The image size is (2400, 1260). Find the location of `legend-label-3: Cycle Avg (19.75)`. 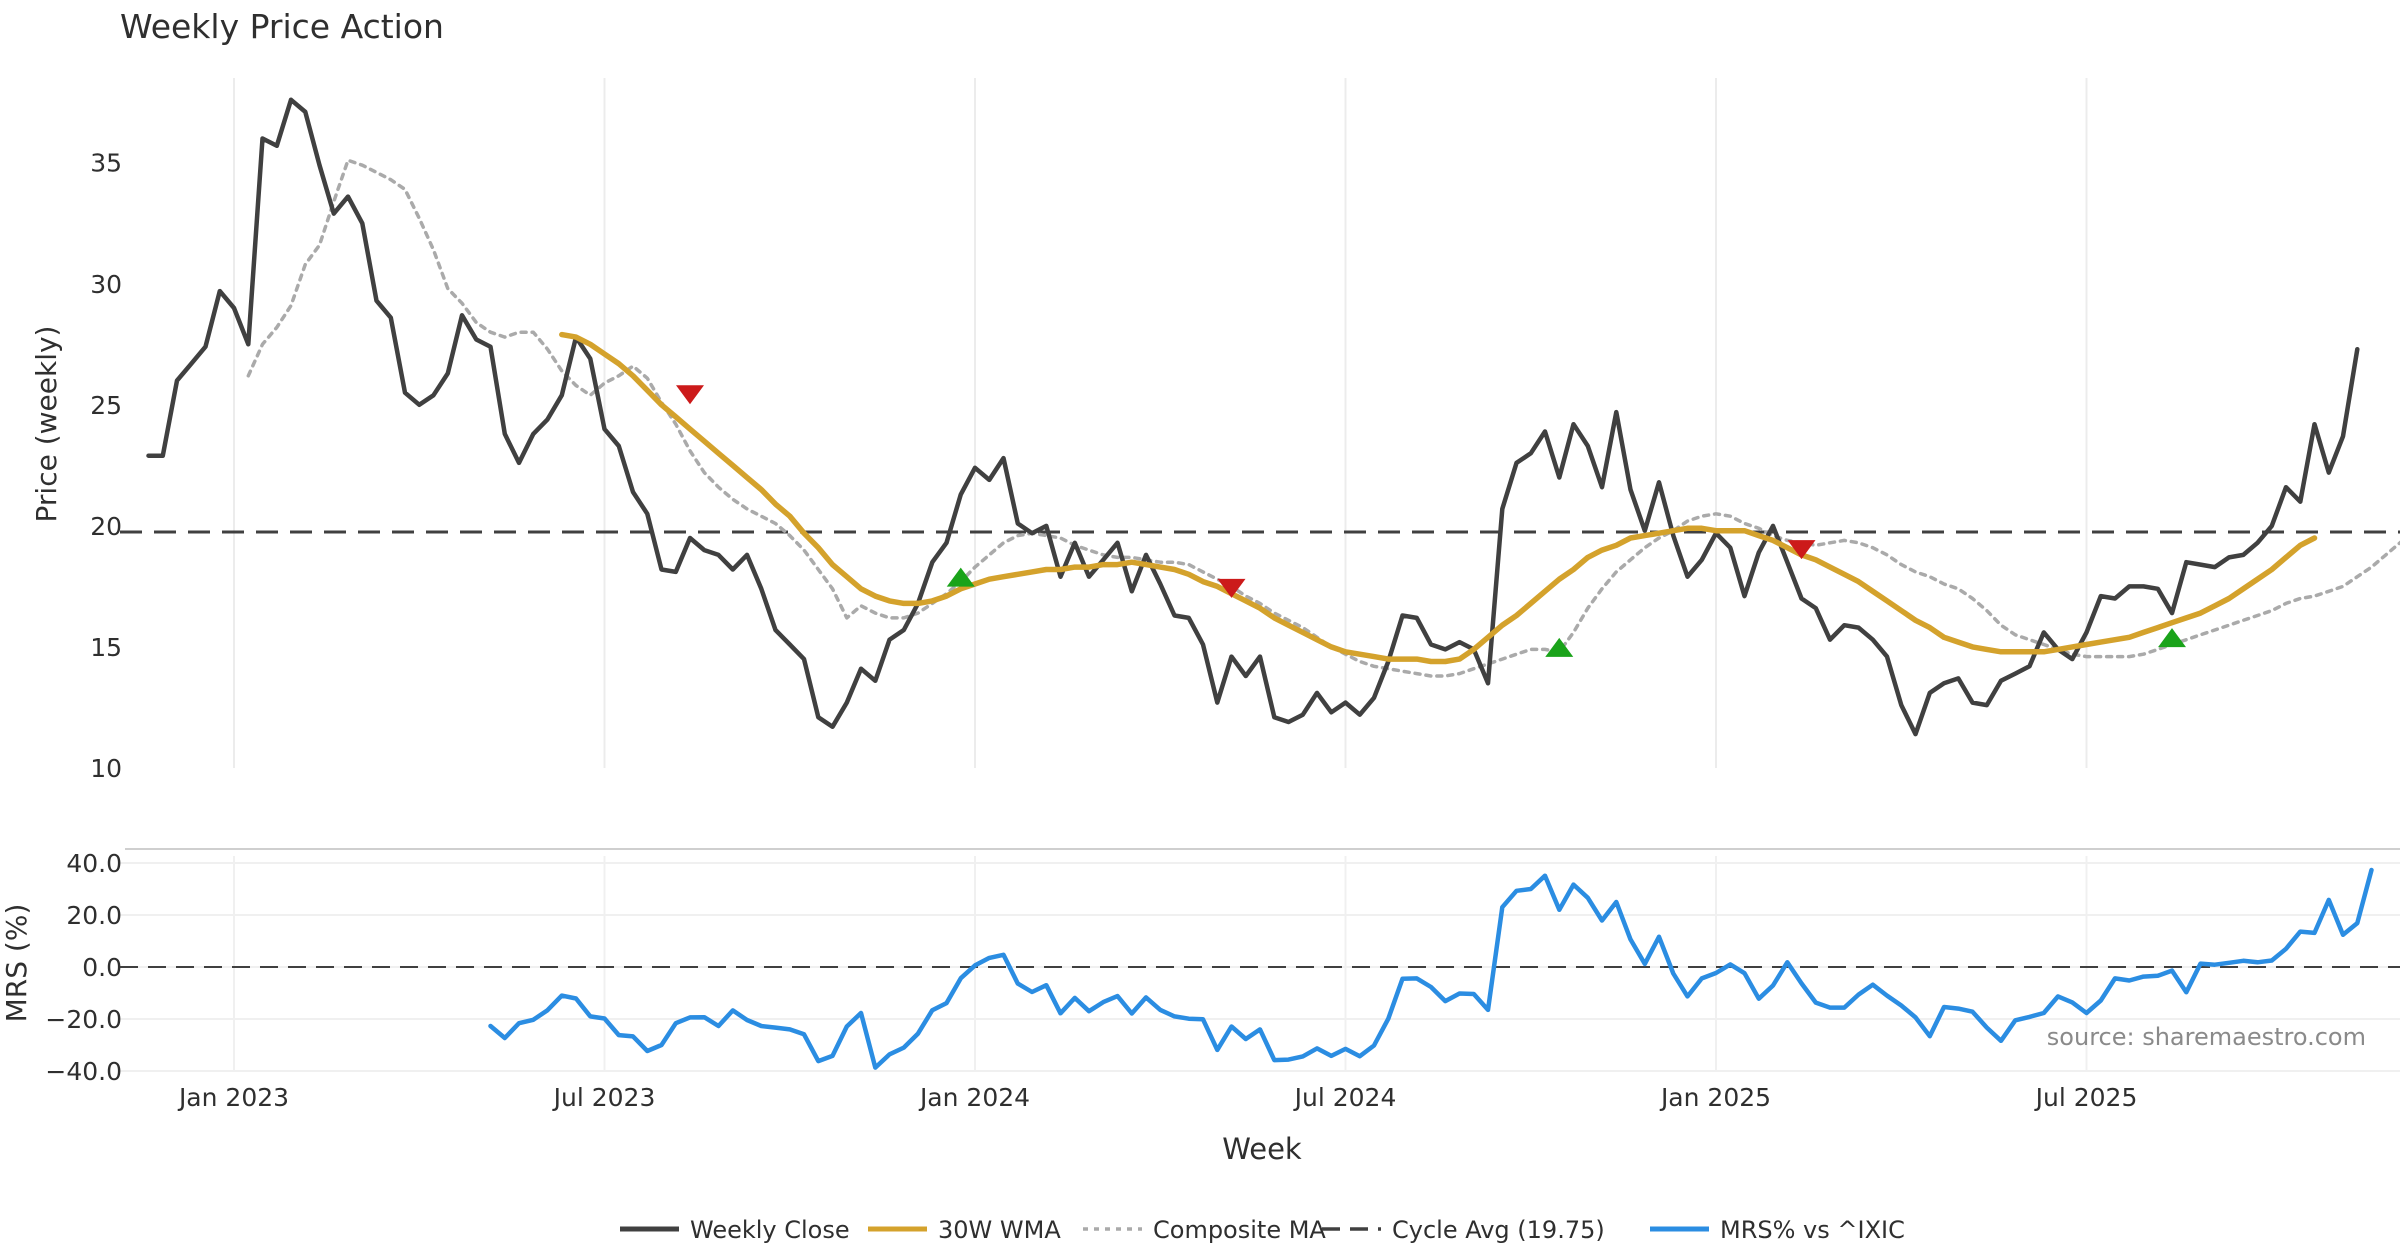

legend-label-3: Cycle Avg (19.75) is located at coordinates (1498, 1230).